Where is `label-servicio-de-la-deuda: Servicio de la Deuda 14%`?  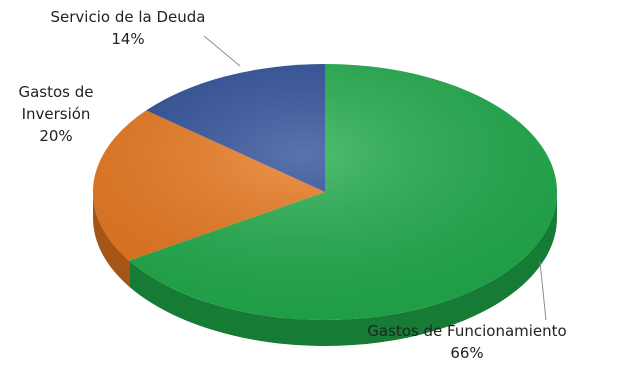
label-servicio-de-la-deuda: Servicio de la Deuda 14% is located at coordinates (128, 28).